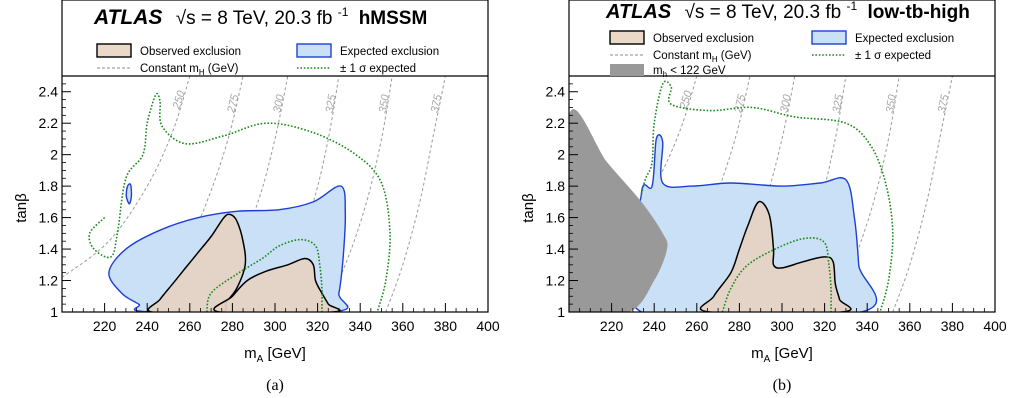 Image resolution: width=1019 pixels, height=398 pixels. I want to click on xlabel-a: mA [GeV], so click(275, 355).